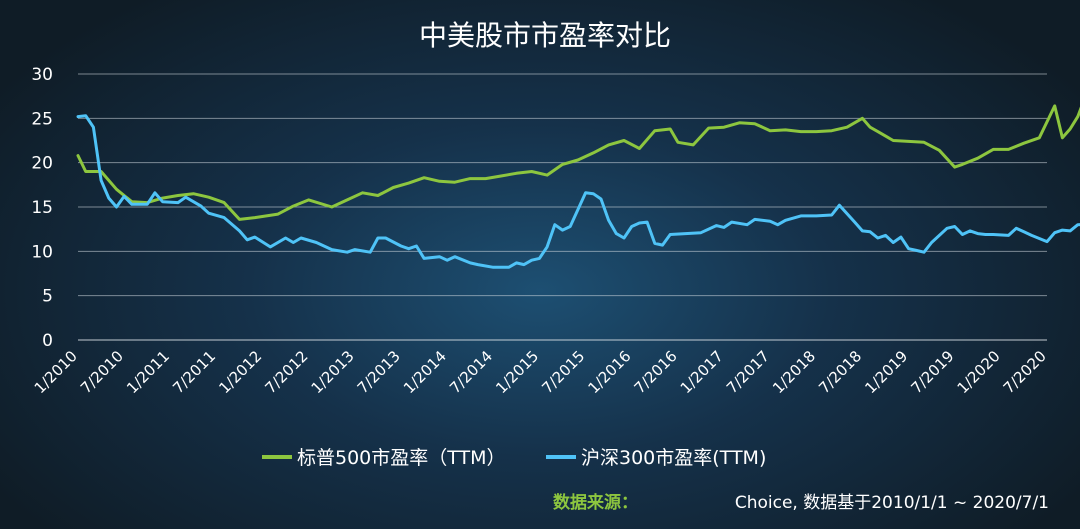 The height and width of the screenshot is (529, 1080). What do you see at coordinates (517, 372) in the screenshot?
I see `x-tick-label: 1/2015` at bounding box center [517, 372].